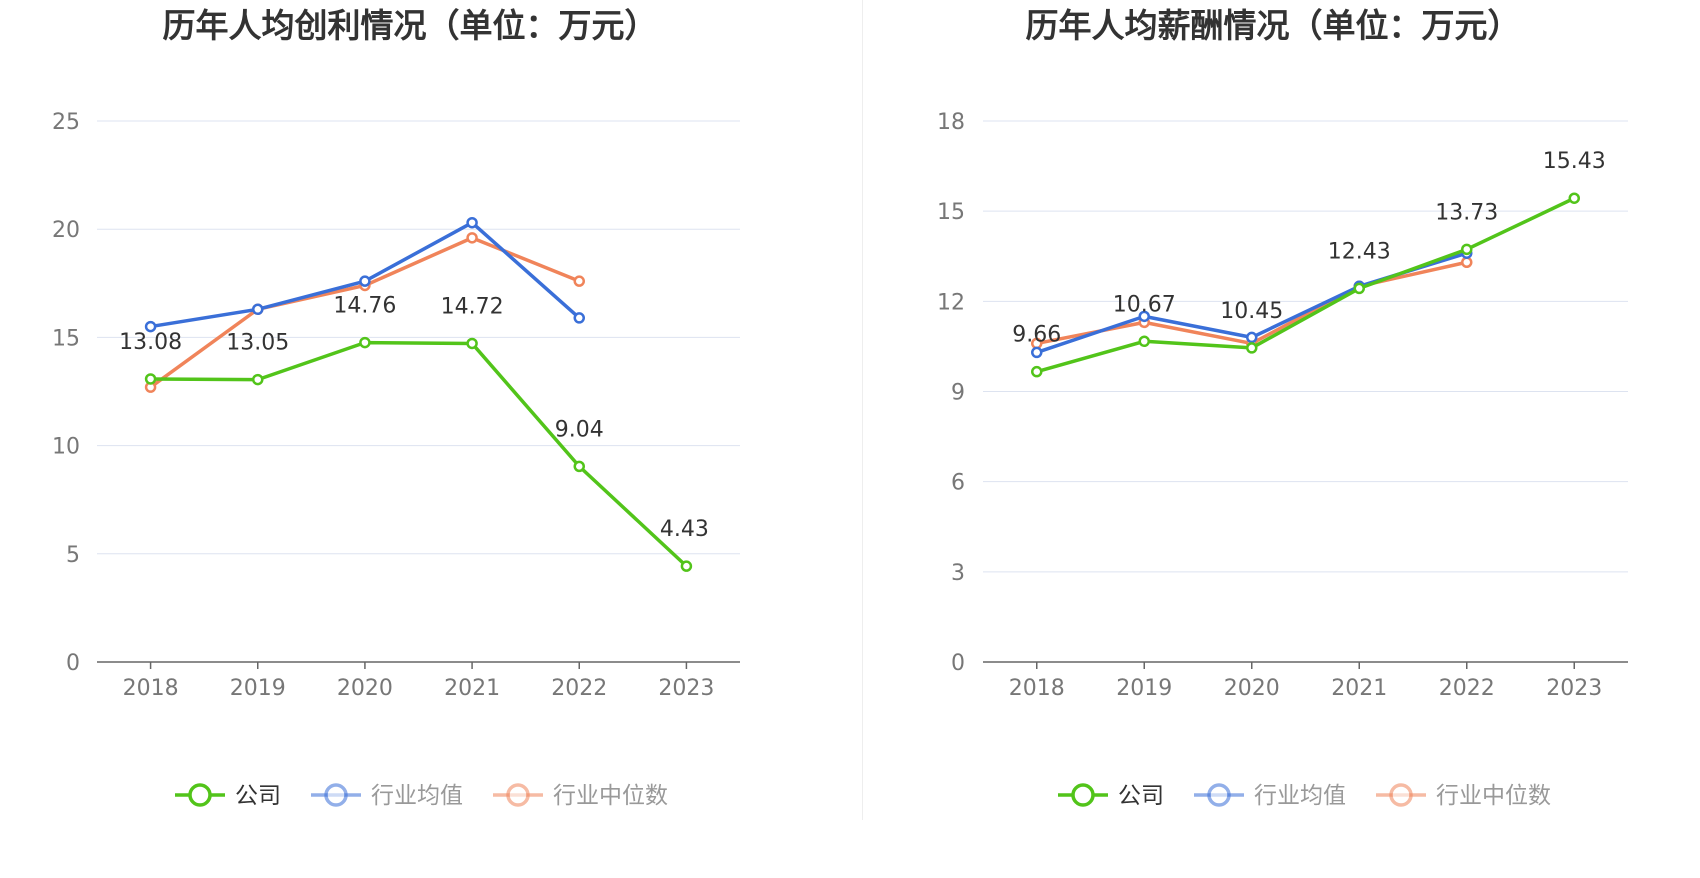 This screenshot has height=878, width=1700. What do you see at coordinates (951, 122) in the screenshot?
I see `y-tick-label: 18` at bounding box center [951, 122].